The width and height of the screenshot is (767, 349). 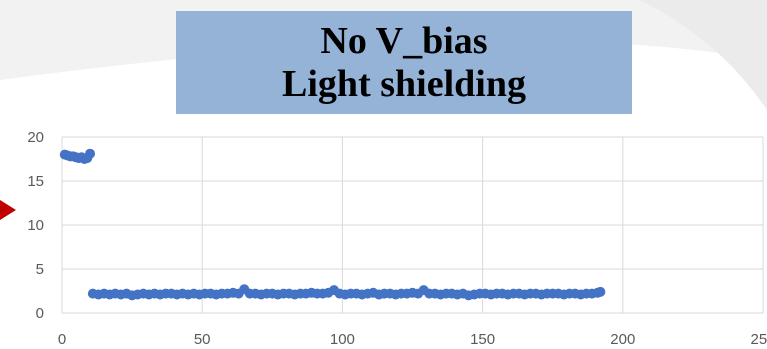 I want to click on y-tick-label: 0, so click(x=40, y=313).